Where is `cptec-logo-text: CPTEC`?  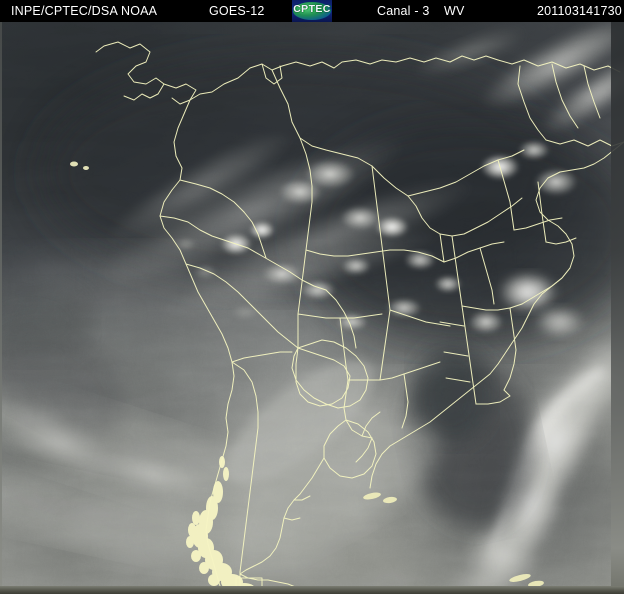
cptec-logo-text: CPTEC is located at coordinates (312, 9).